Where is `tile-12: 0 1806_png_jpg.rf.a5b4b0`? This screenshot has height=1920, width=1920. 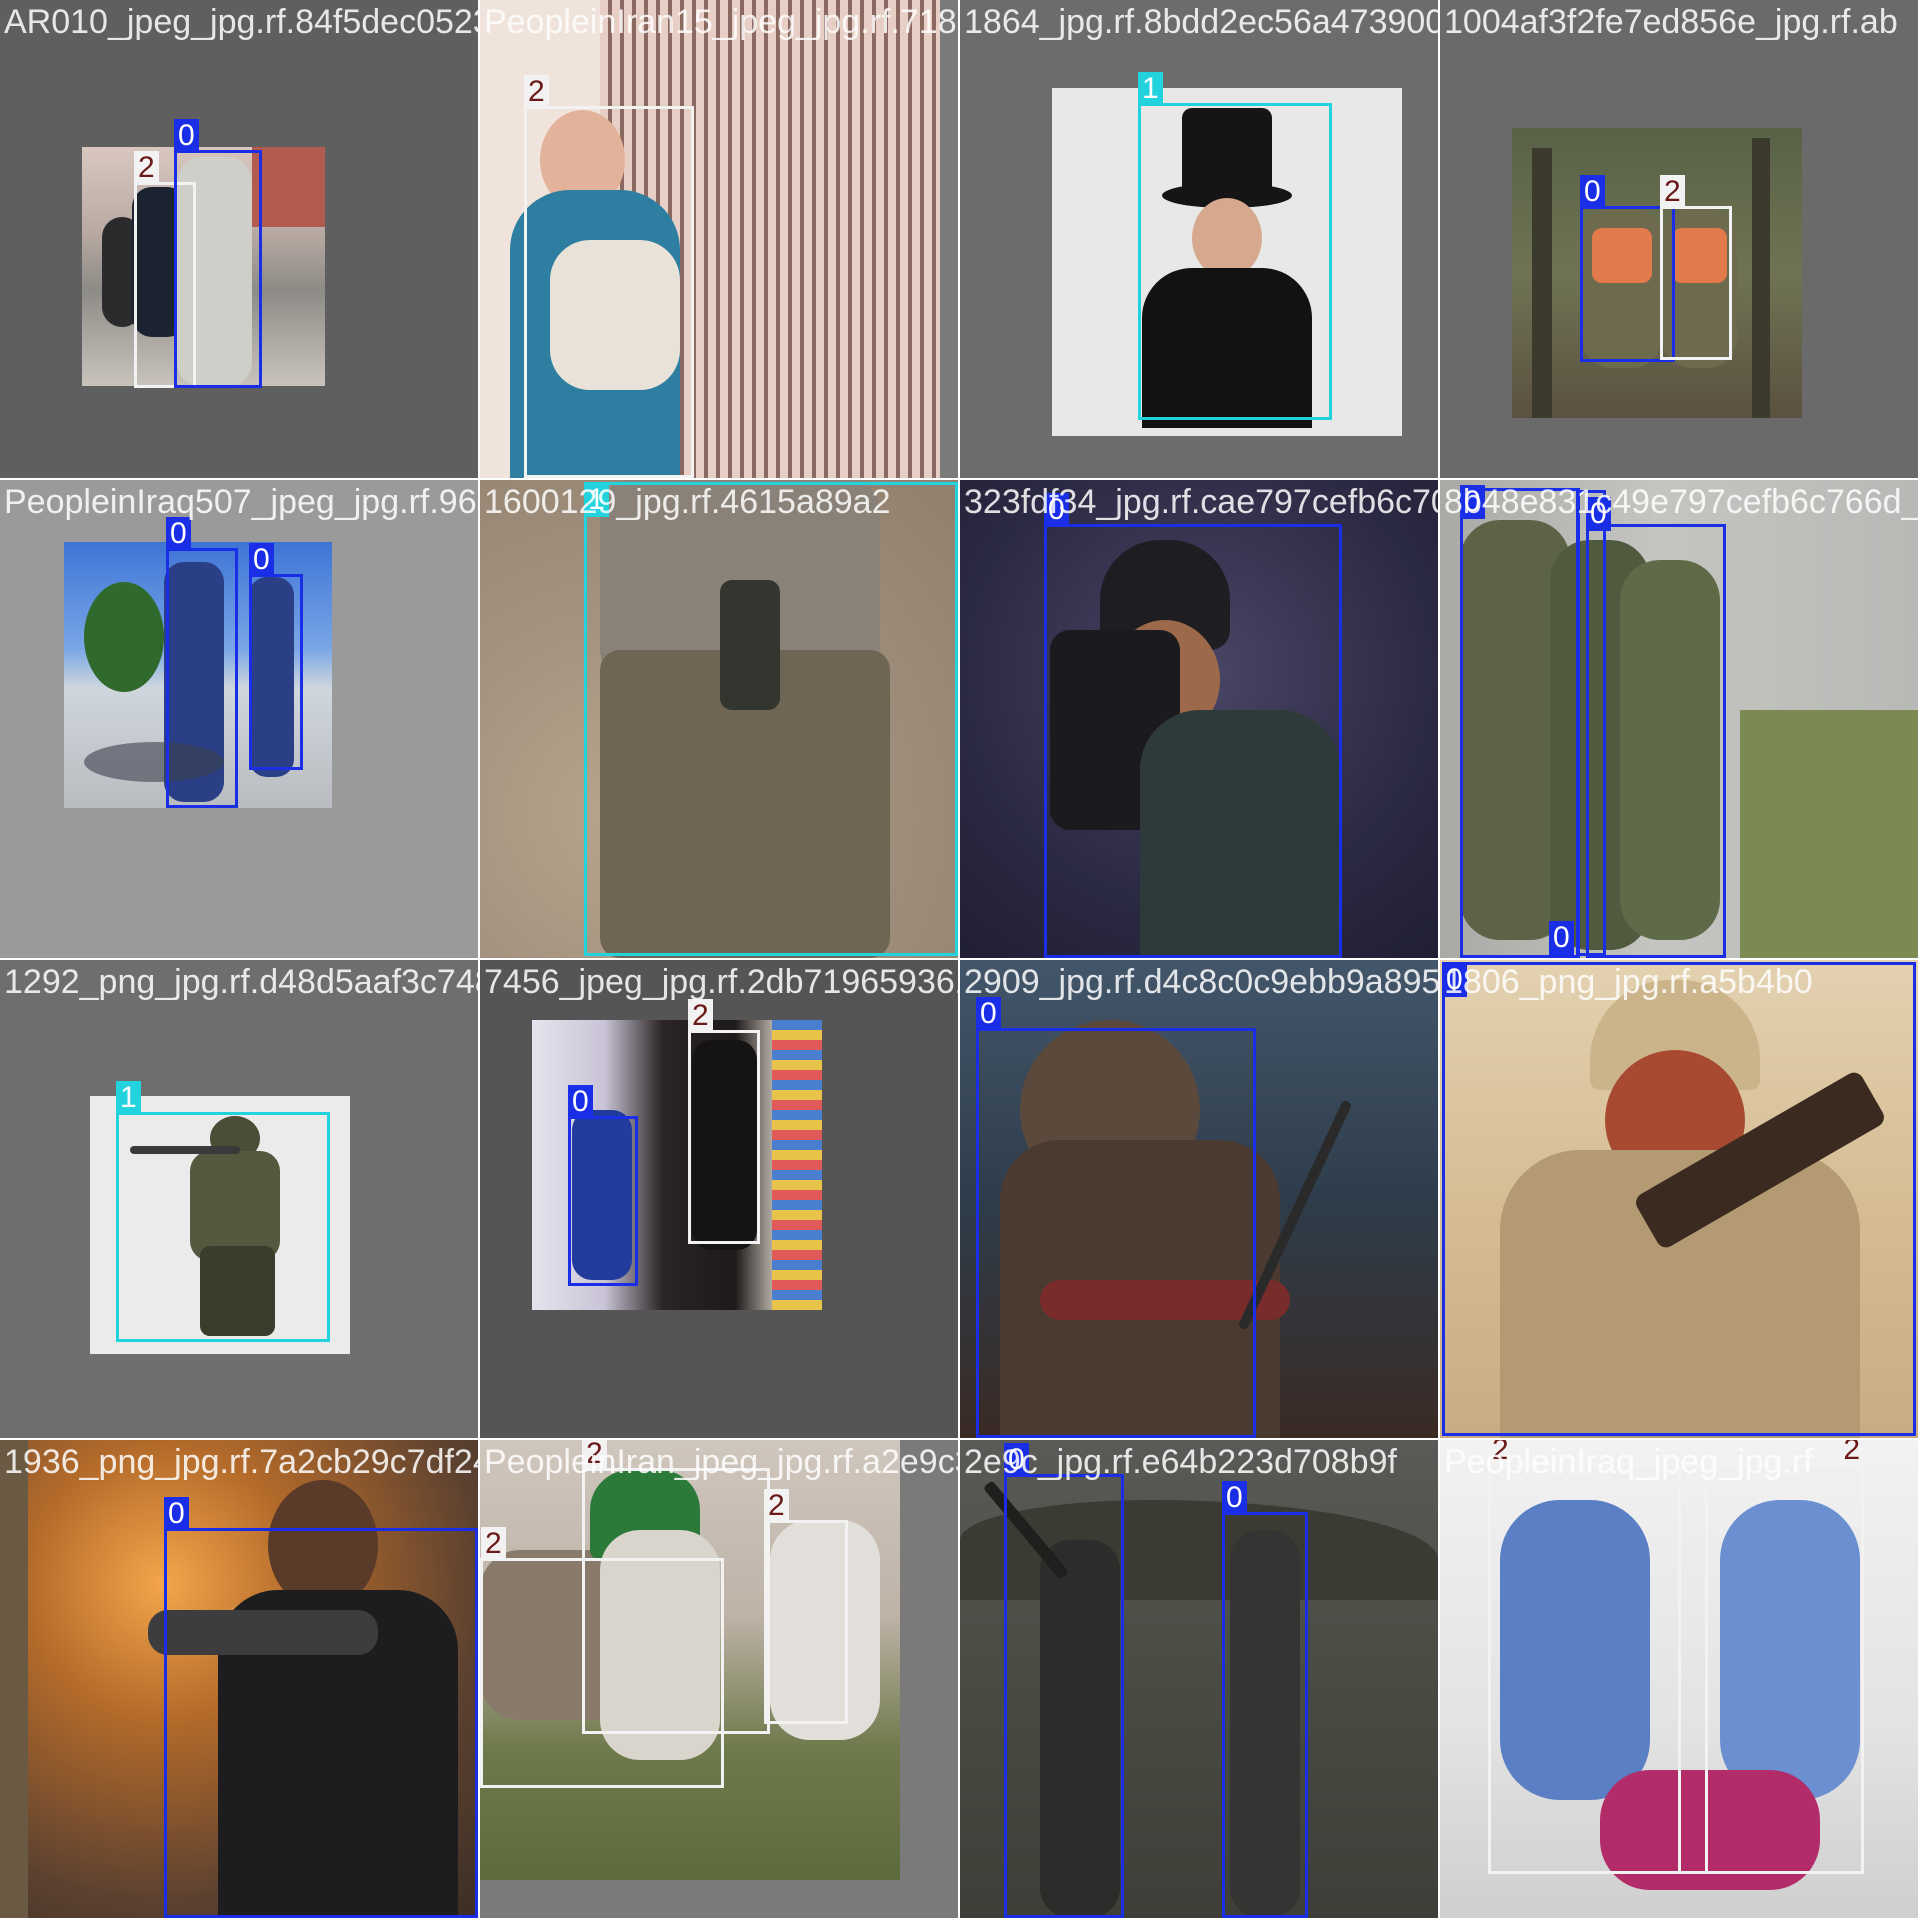
tile-12: 0 1806_png_jpg.rf.a5b4b0 is located at coordinates (1679, 1199).